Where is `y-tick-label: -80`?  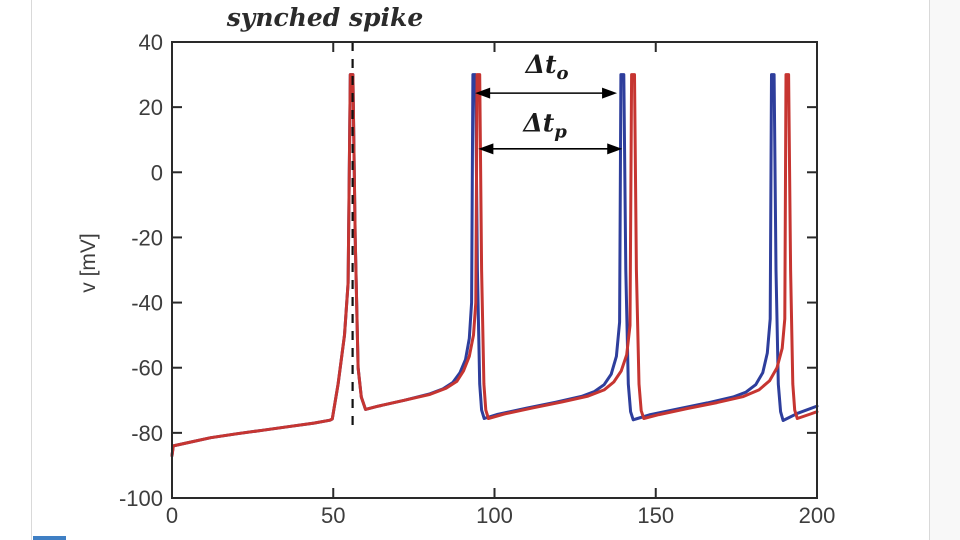
y-tick-label: -80 is located at coordinates (147, 433).